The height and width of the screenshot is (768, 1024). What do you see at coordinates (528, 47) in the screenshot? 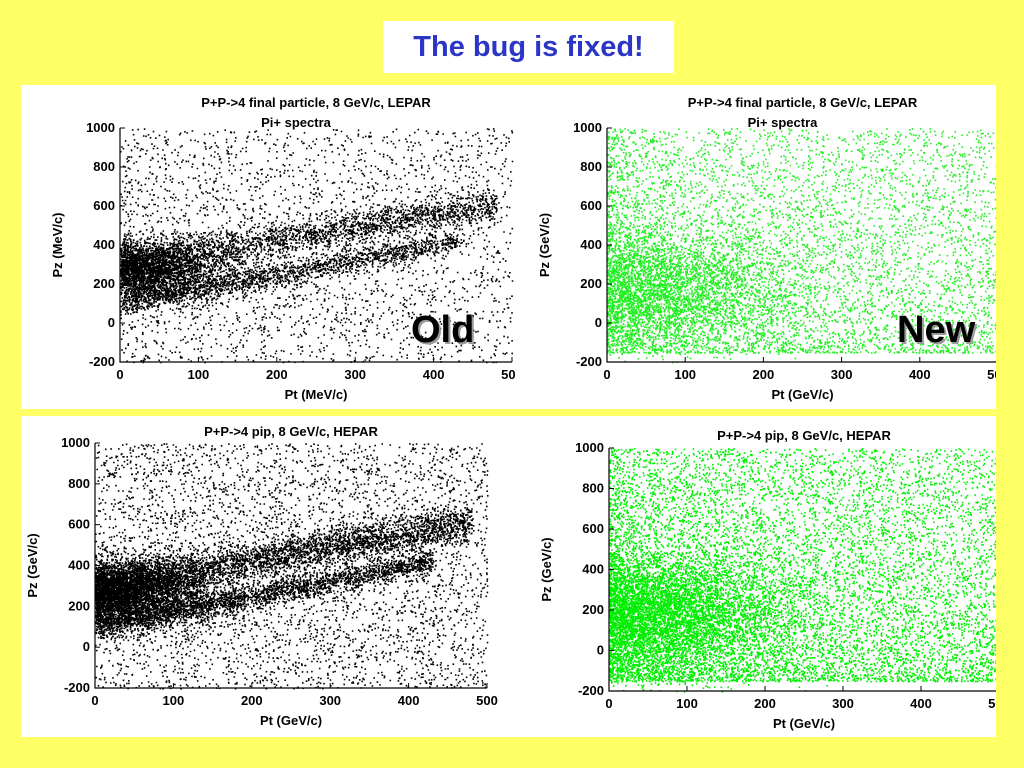
I see `slide-title: The bug is fixed!` at bounding box center [528, 47].